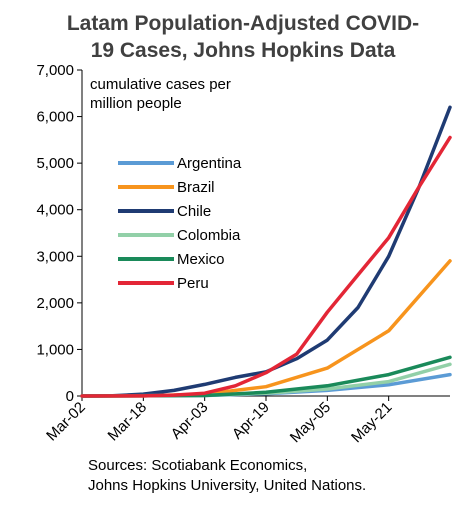  Describe the element at coordinates (190, 421) in the screenshot. I see `x-tick-label: Apr-03` at that location.